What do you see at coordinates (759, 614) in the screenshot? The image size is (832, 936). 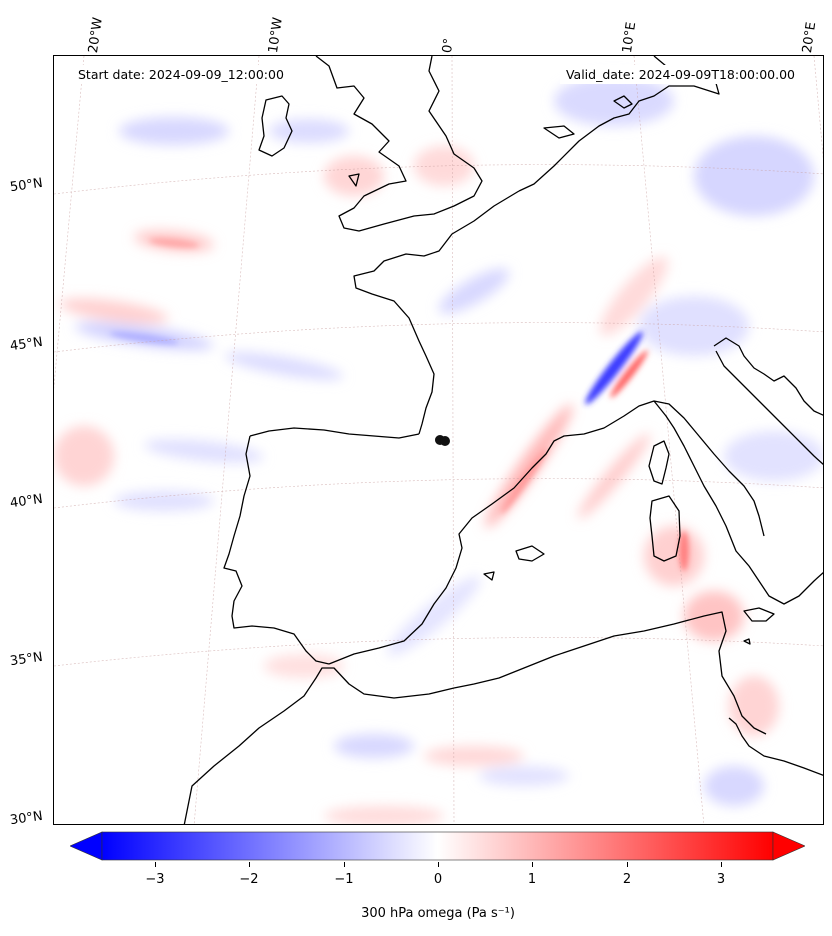 I see `coast-sicily` at bounding box center [759, 614].